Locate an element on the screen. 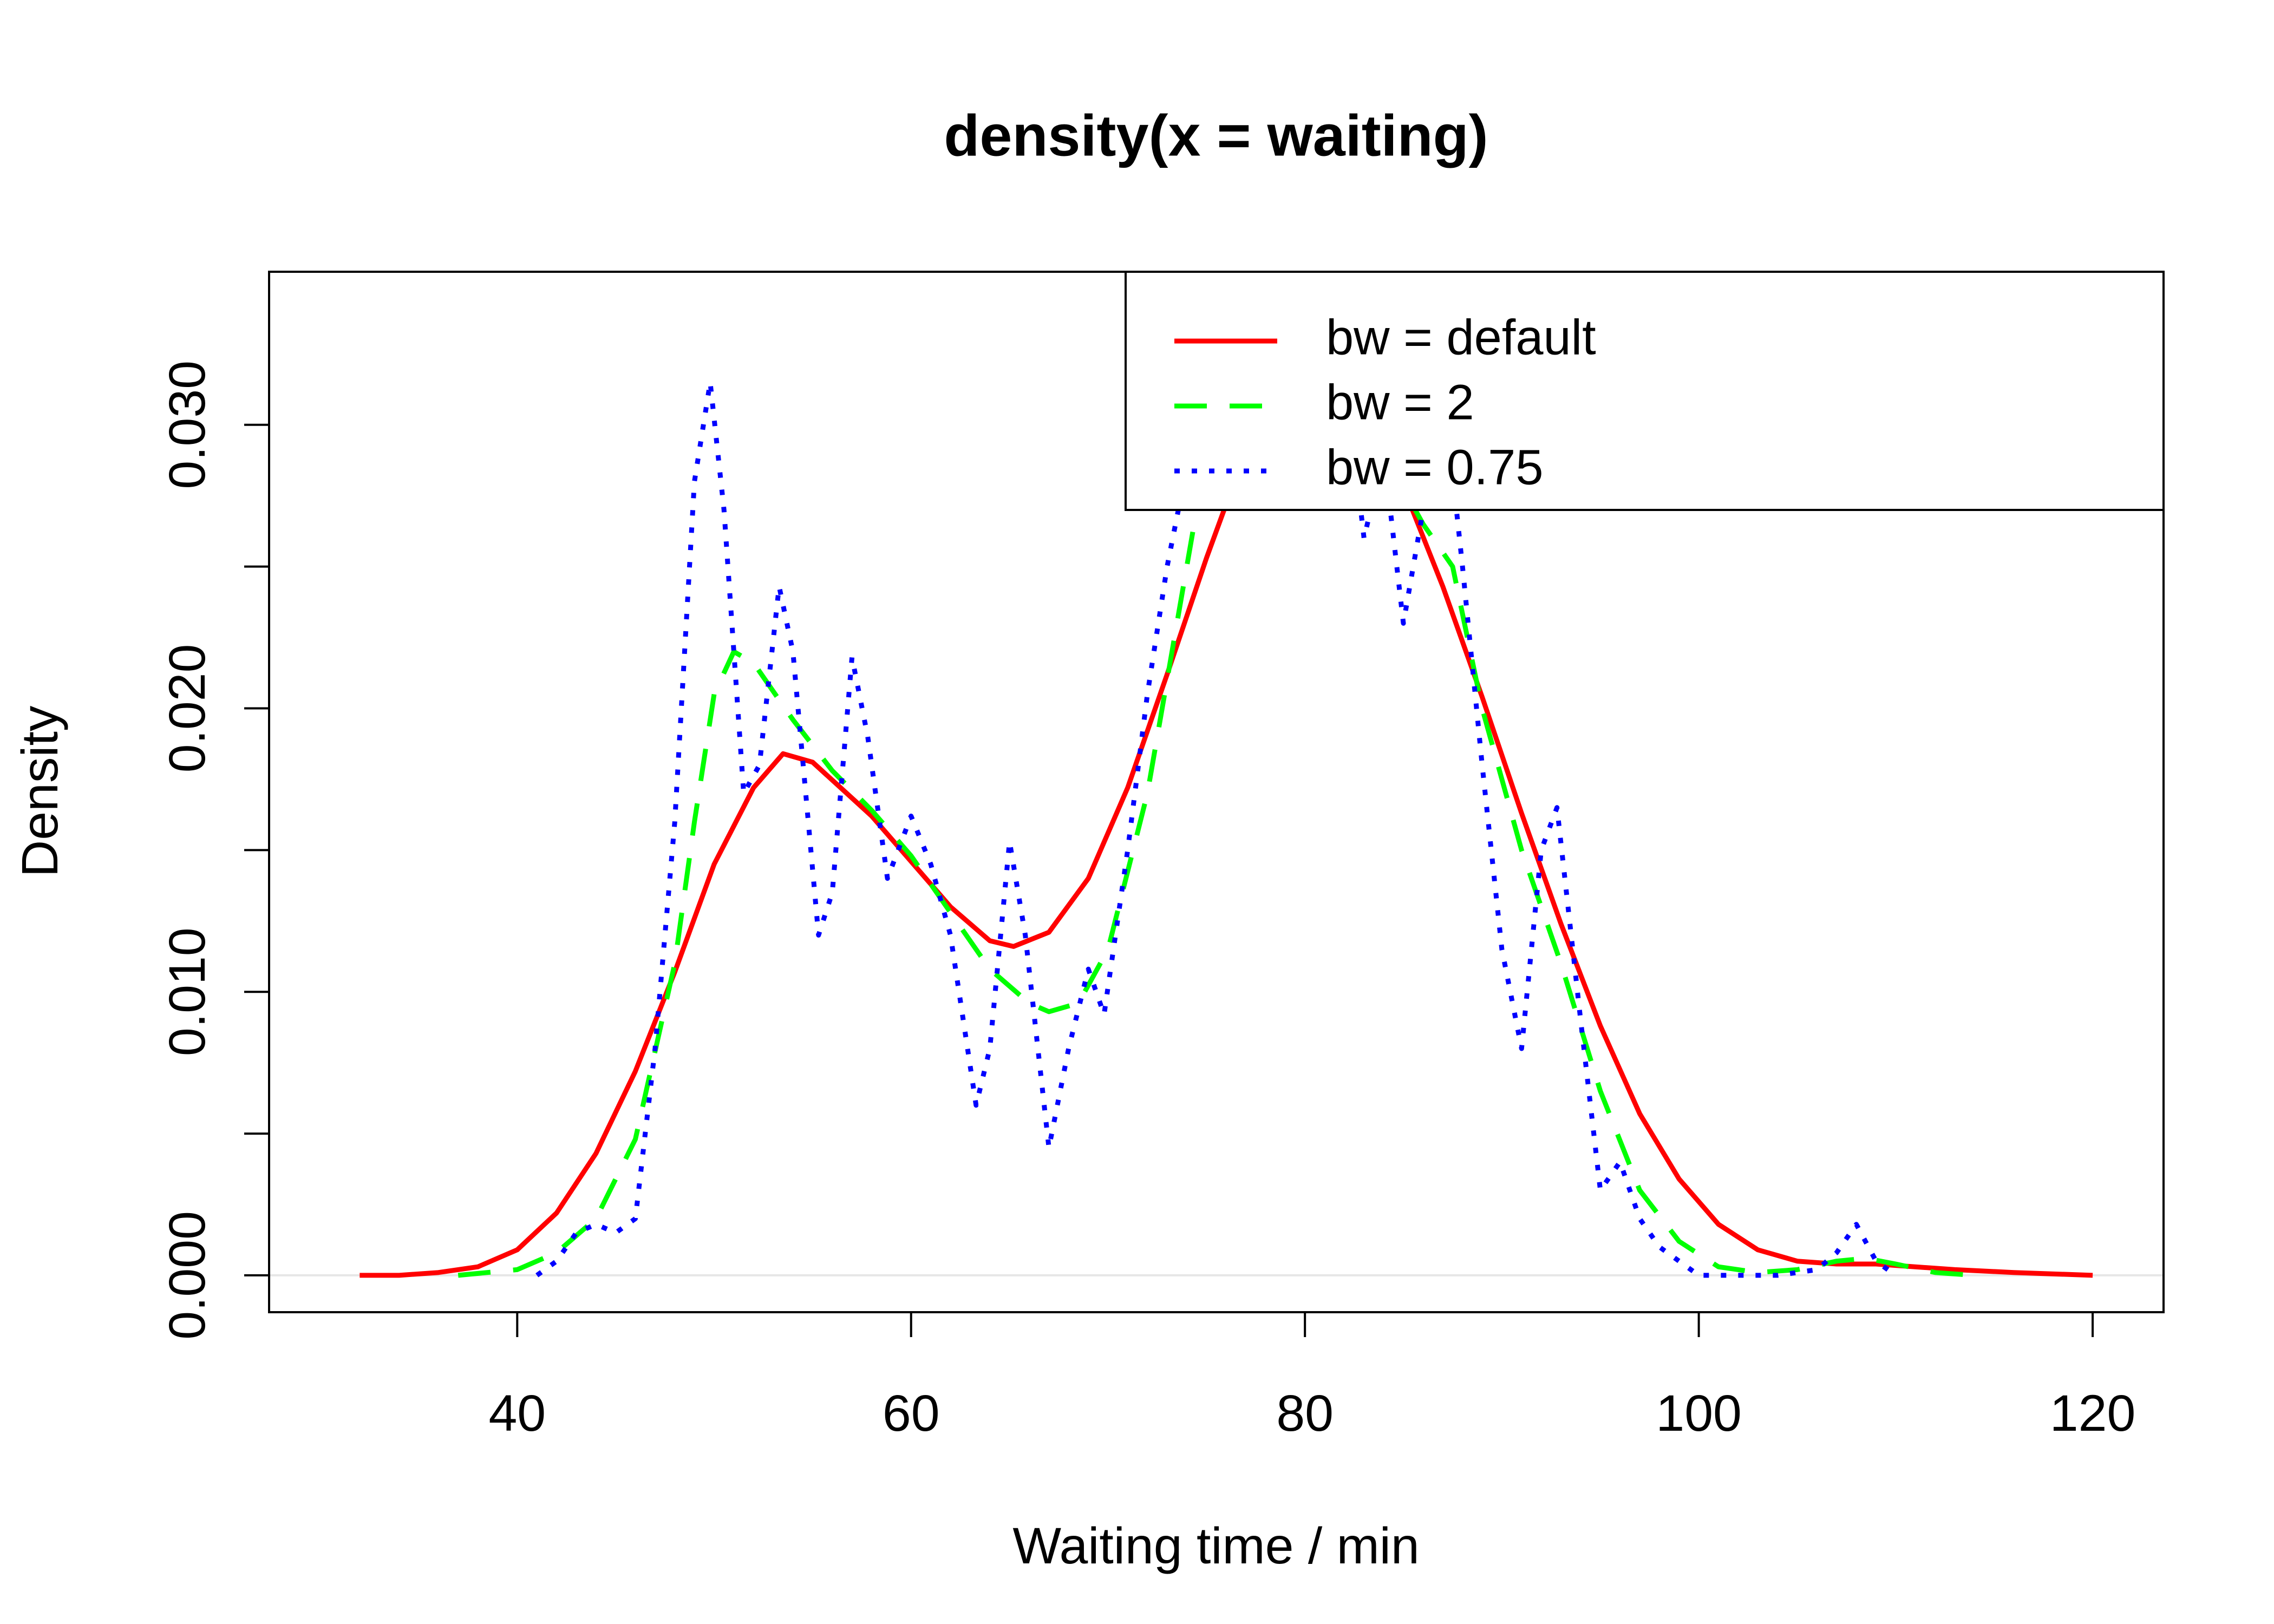 The image size is (2274, 1624). y-tick-label: 0.010 is located at coordinates (188, 991).